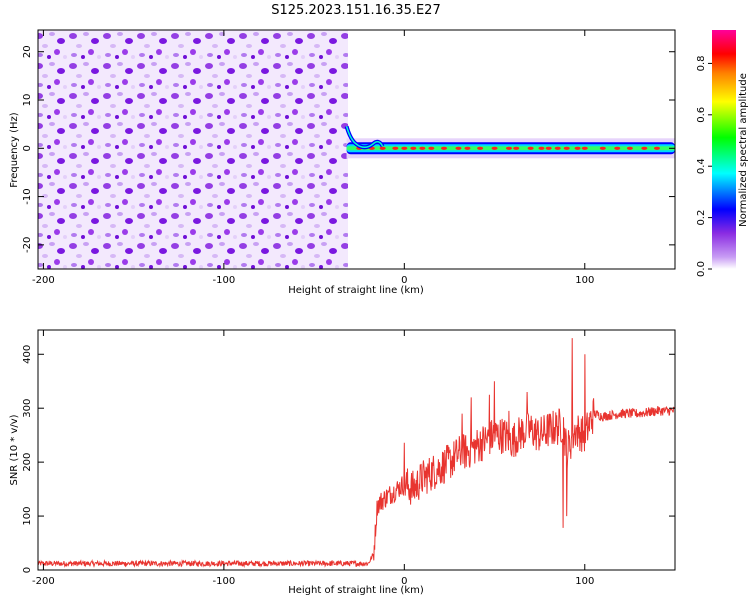  Describe the element at coordinates (27, 148) in the screenshot. I see `spectrogram-ytick-label: 0` at that location.